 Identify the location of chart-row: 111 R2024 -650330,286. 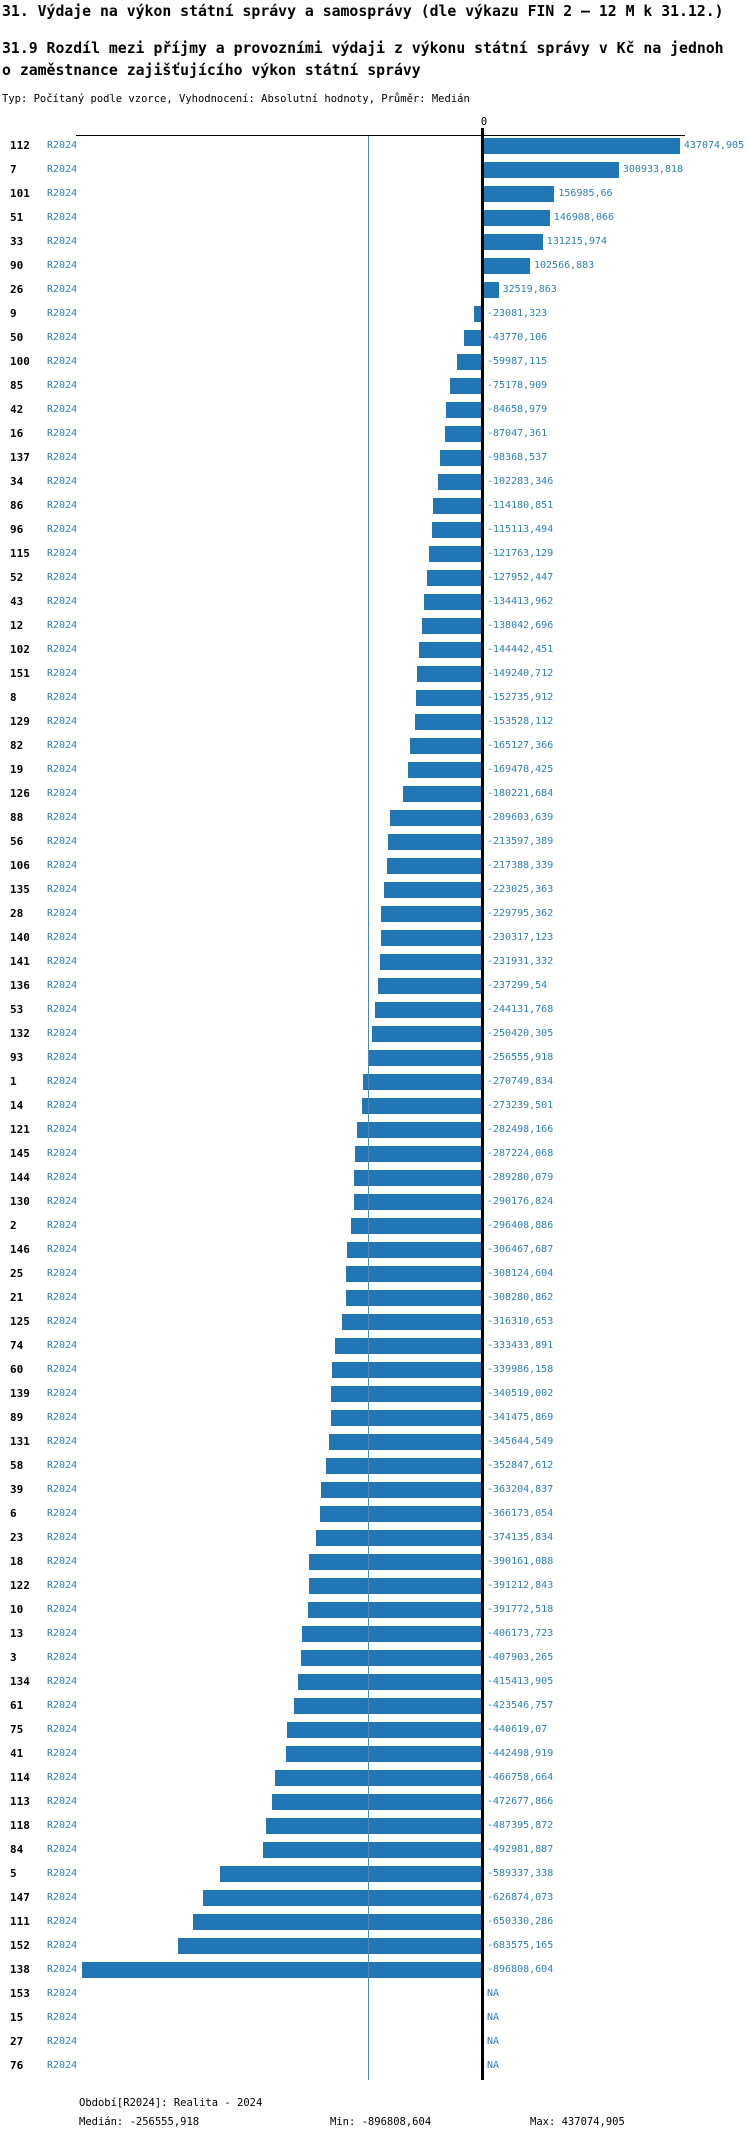
(375, 1922).